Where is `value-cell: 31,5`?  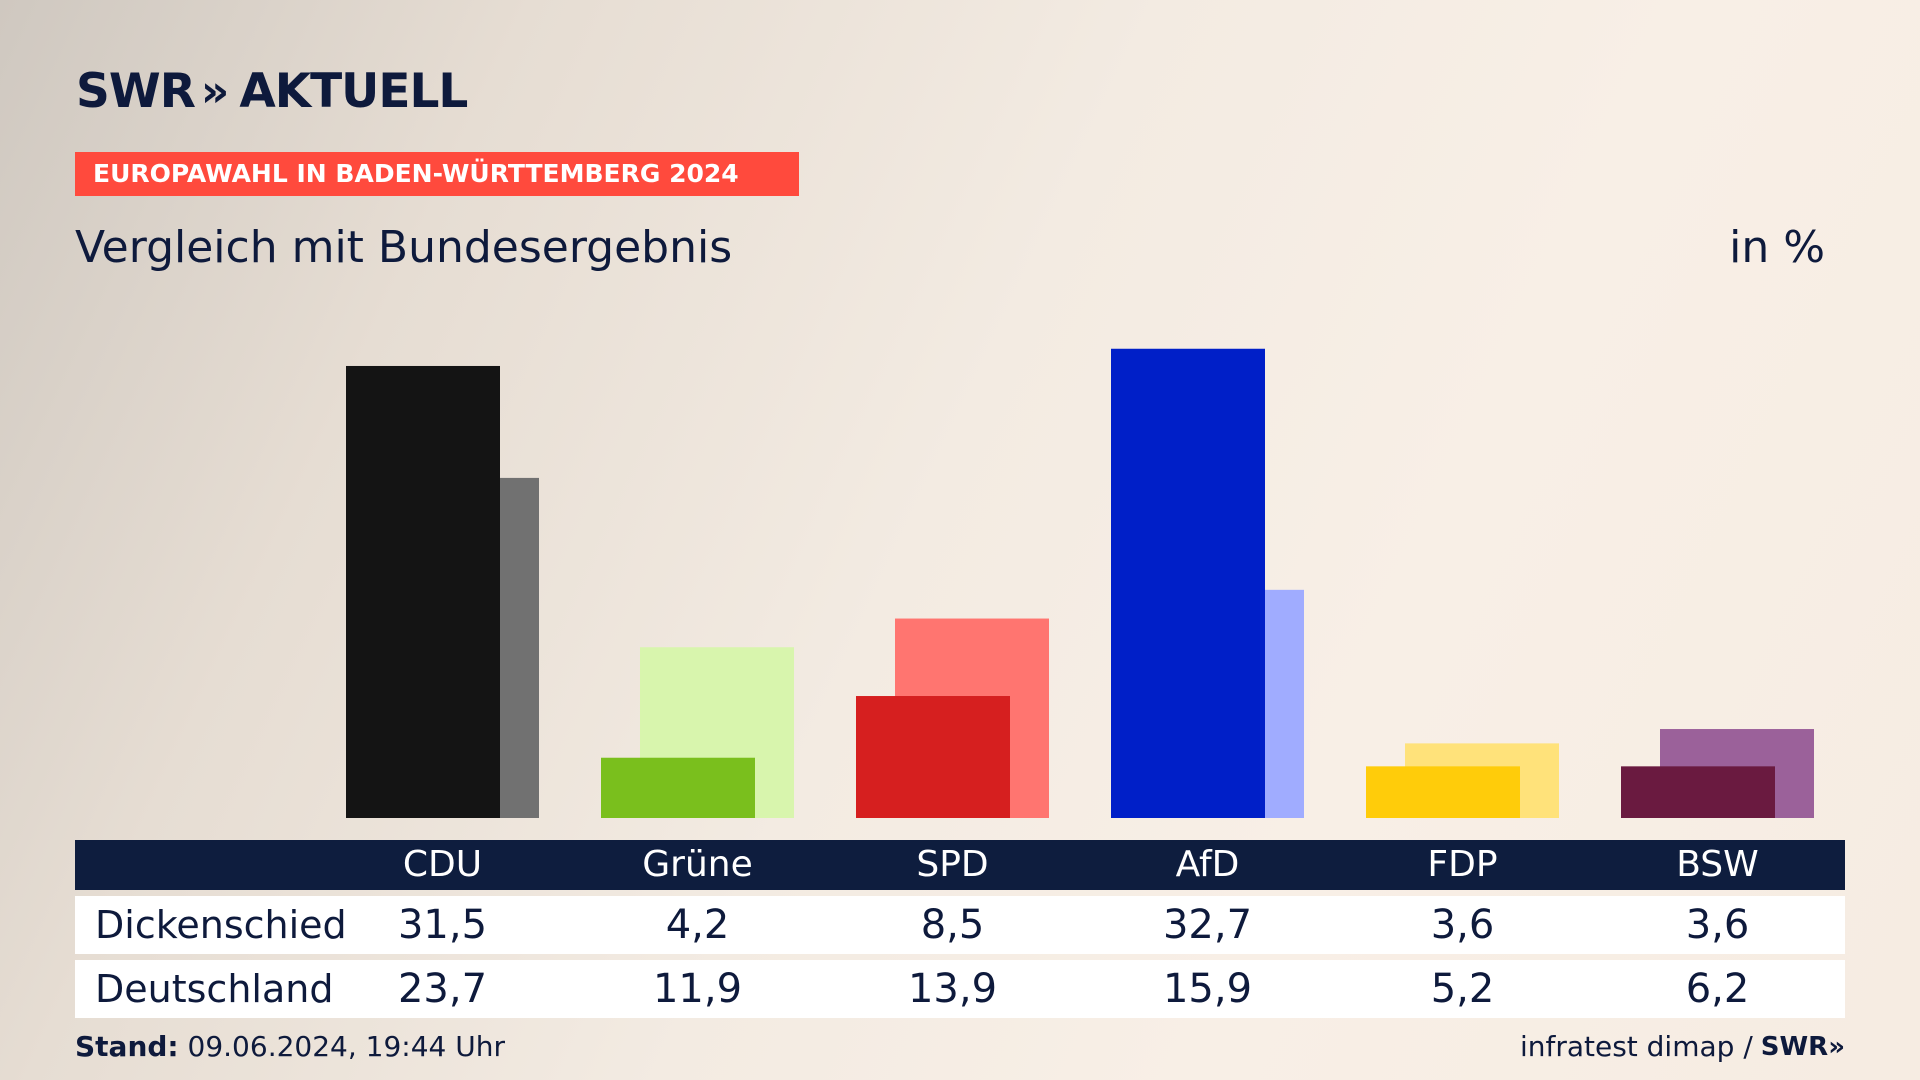
value-cell: 31,5 is located at coordinates (442, 925).